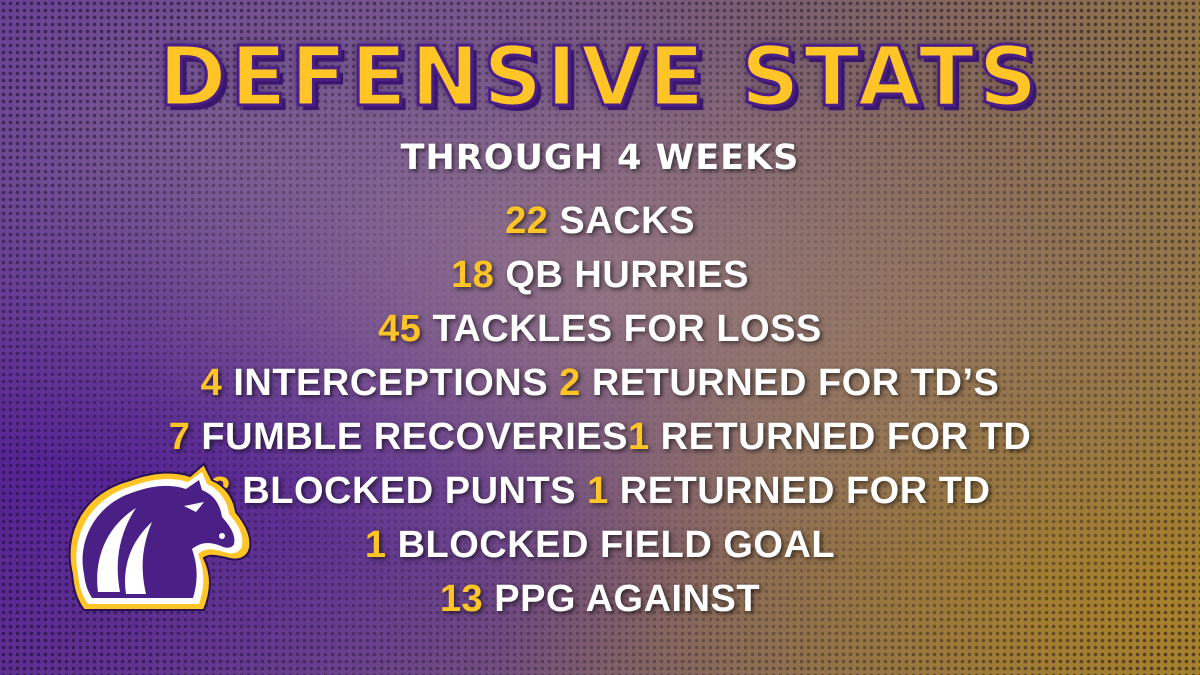 The width and height of the screenshot is (1200, 675). I want to click on stat-label: BLOCKED PUNTS, so click(409, 491).